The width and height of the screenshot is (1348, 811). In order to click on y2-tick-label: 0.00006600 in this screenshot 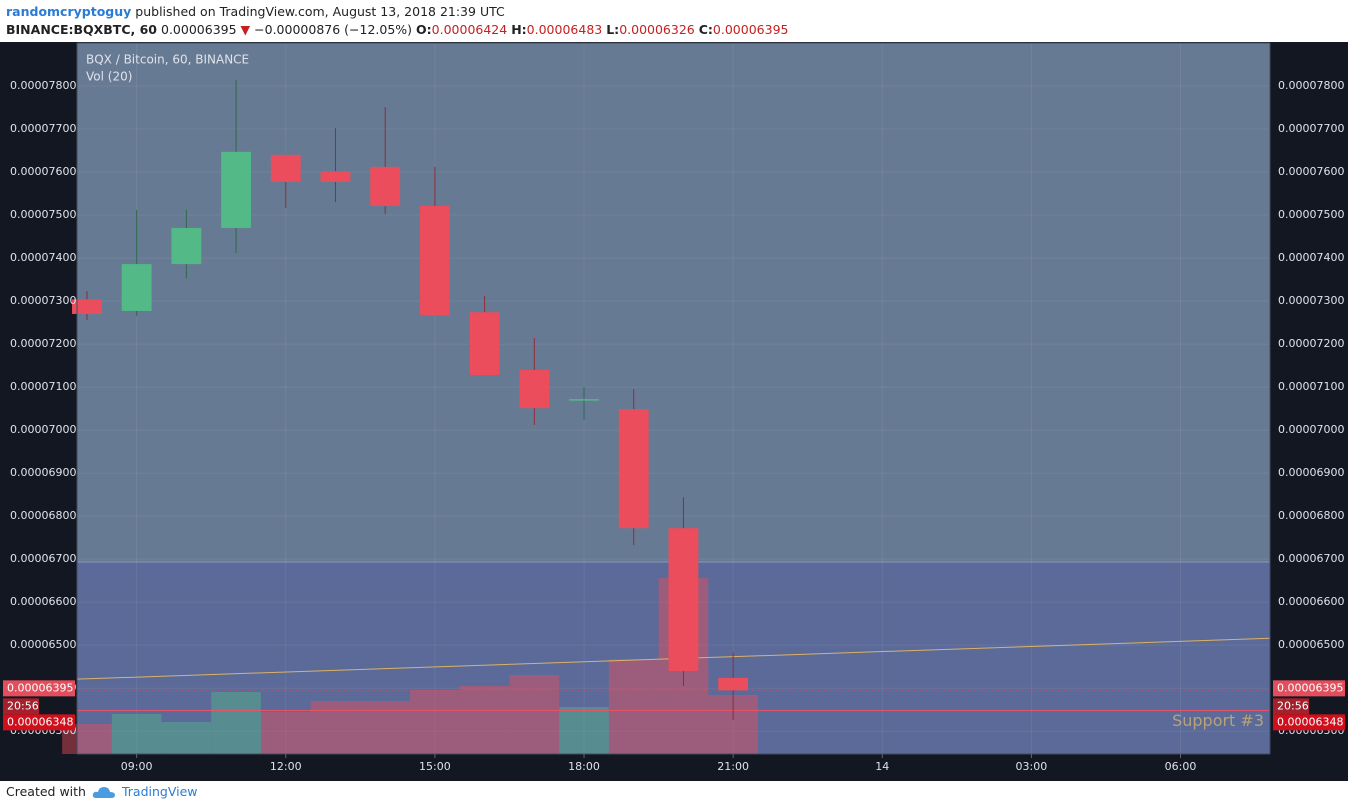, I will do `click(1311, 601)`.